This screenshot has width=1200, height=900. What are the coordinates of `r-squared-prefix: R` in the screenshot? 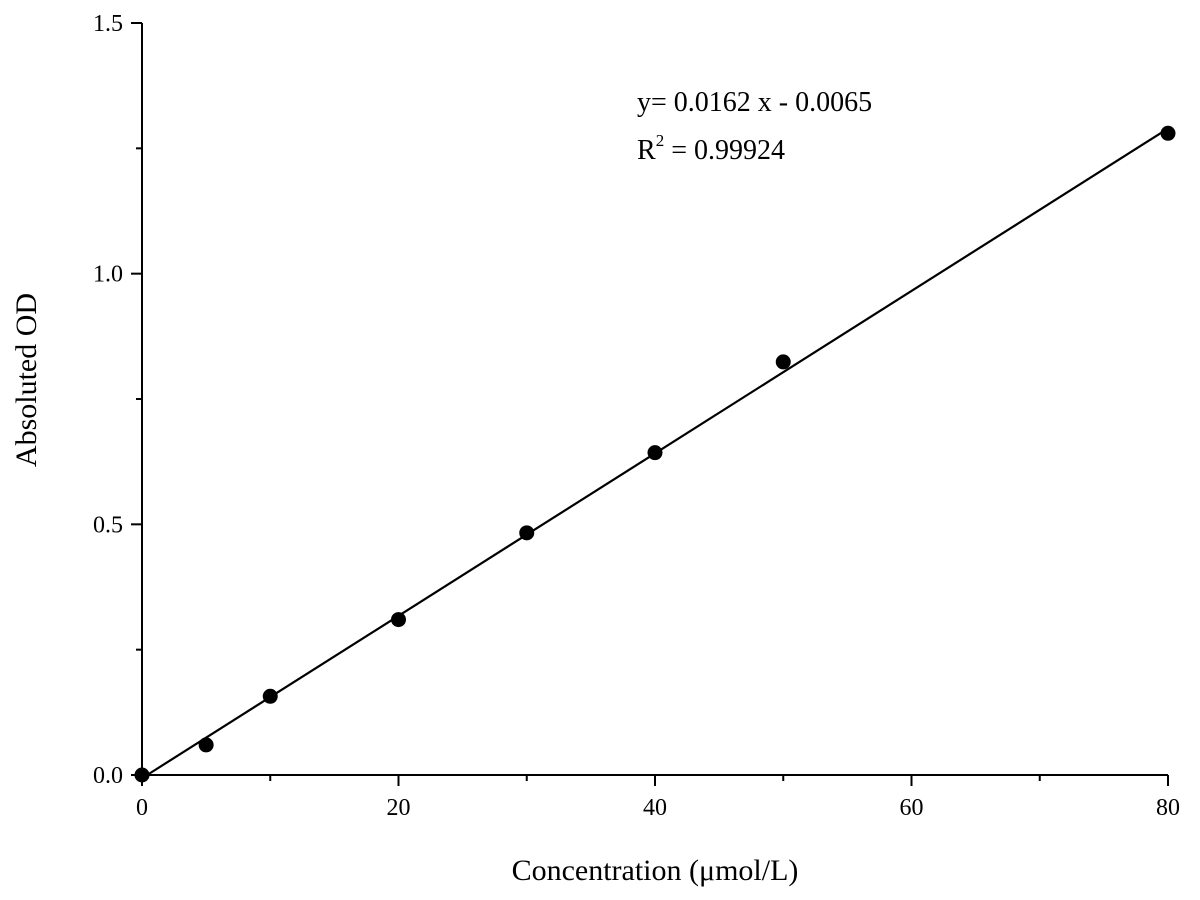 It's located at (646, 150).